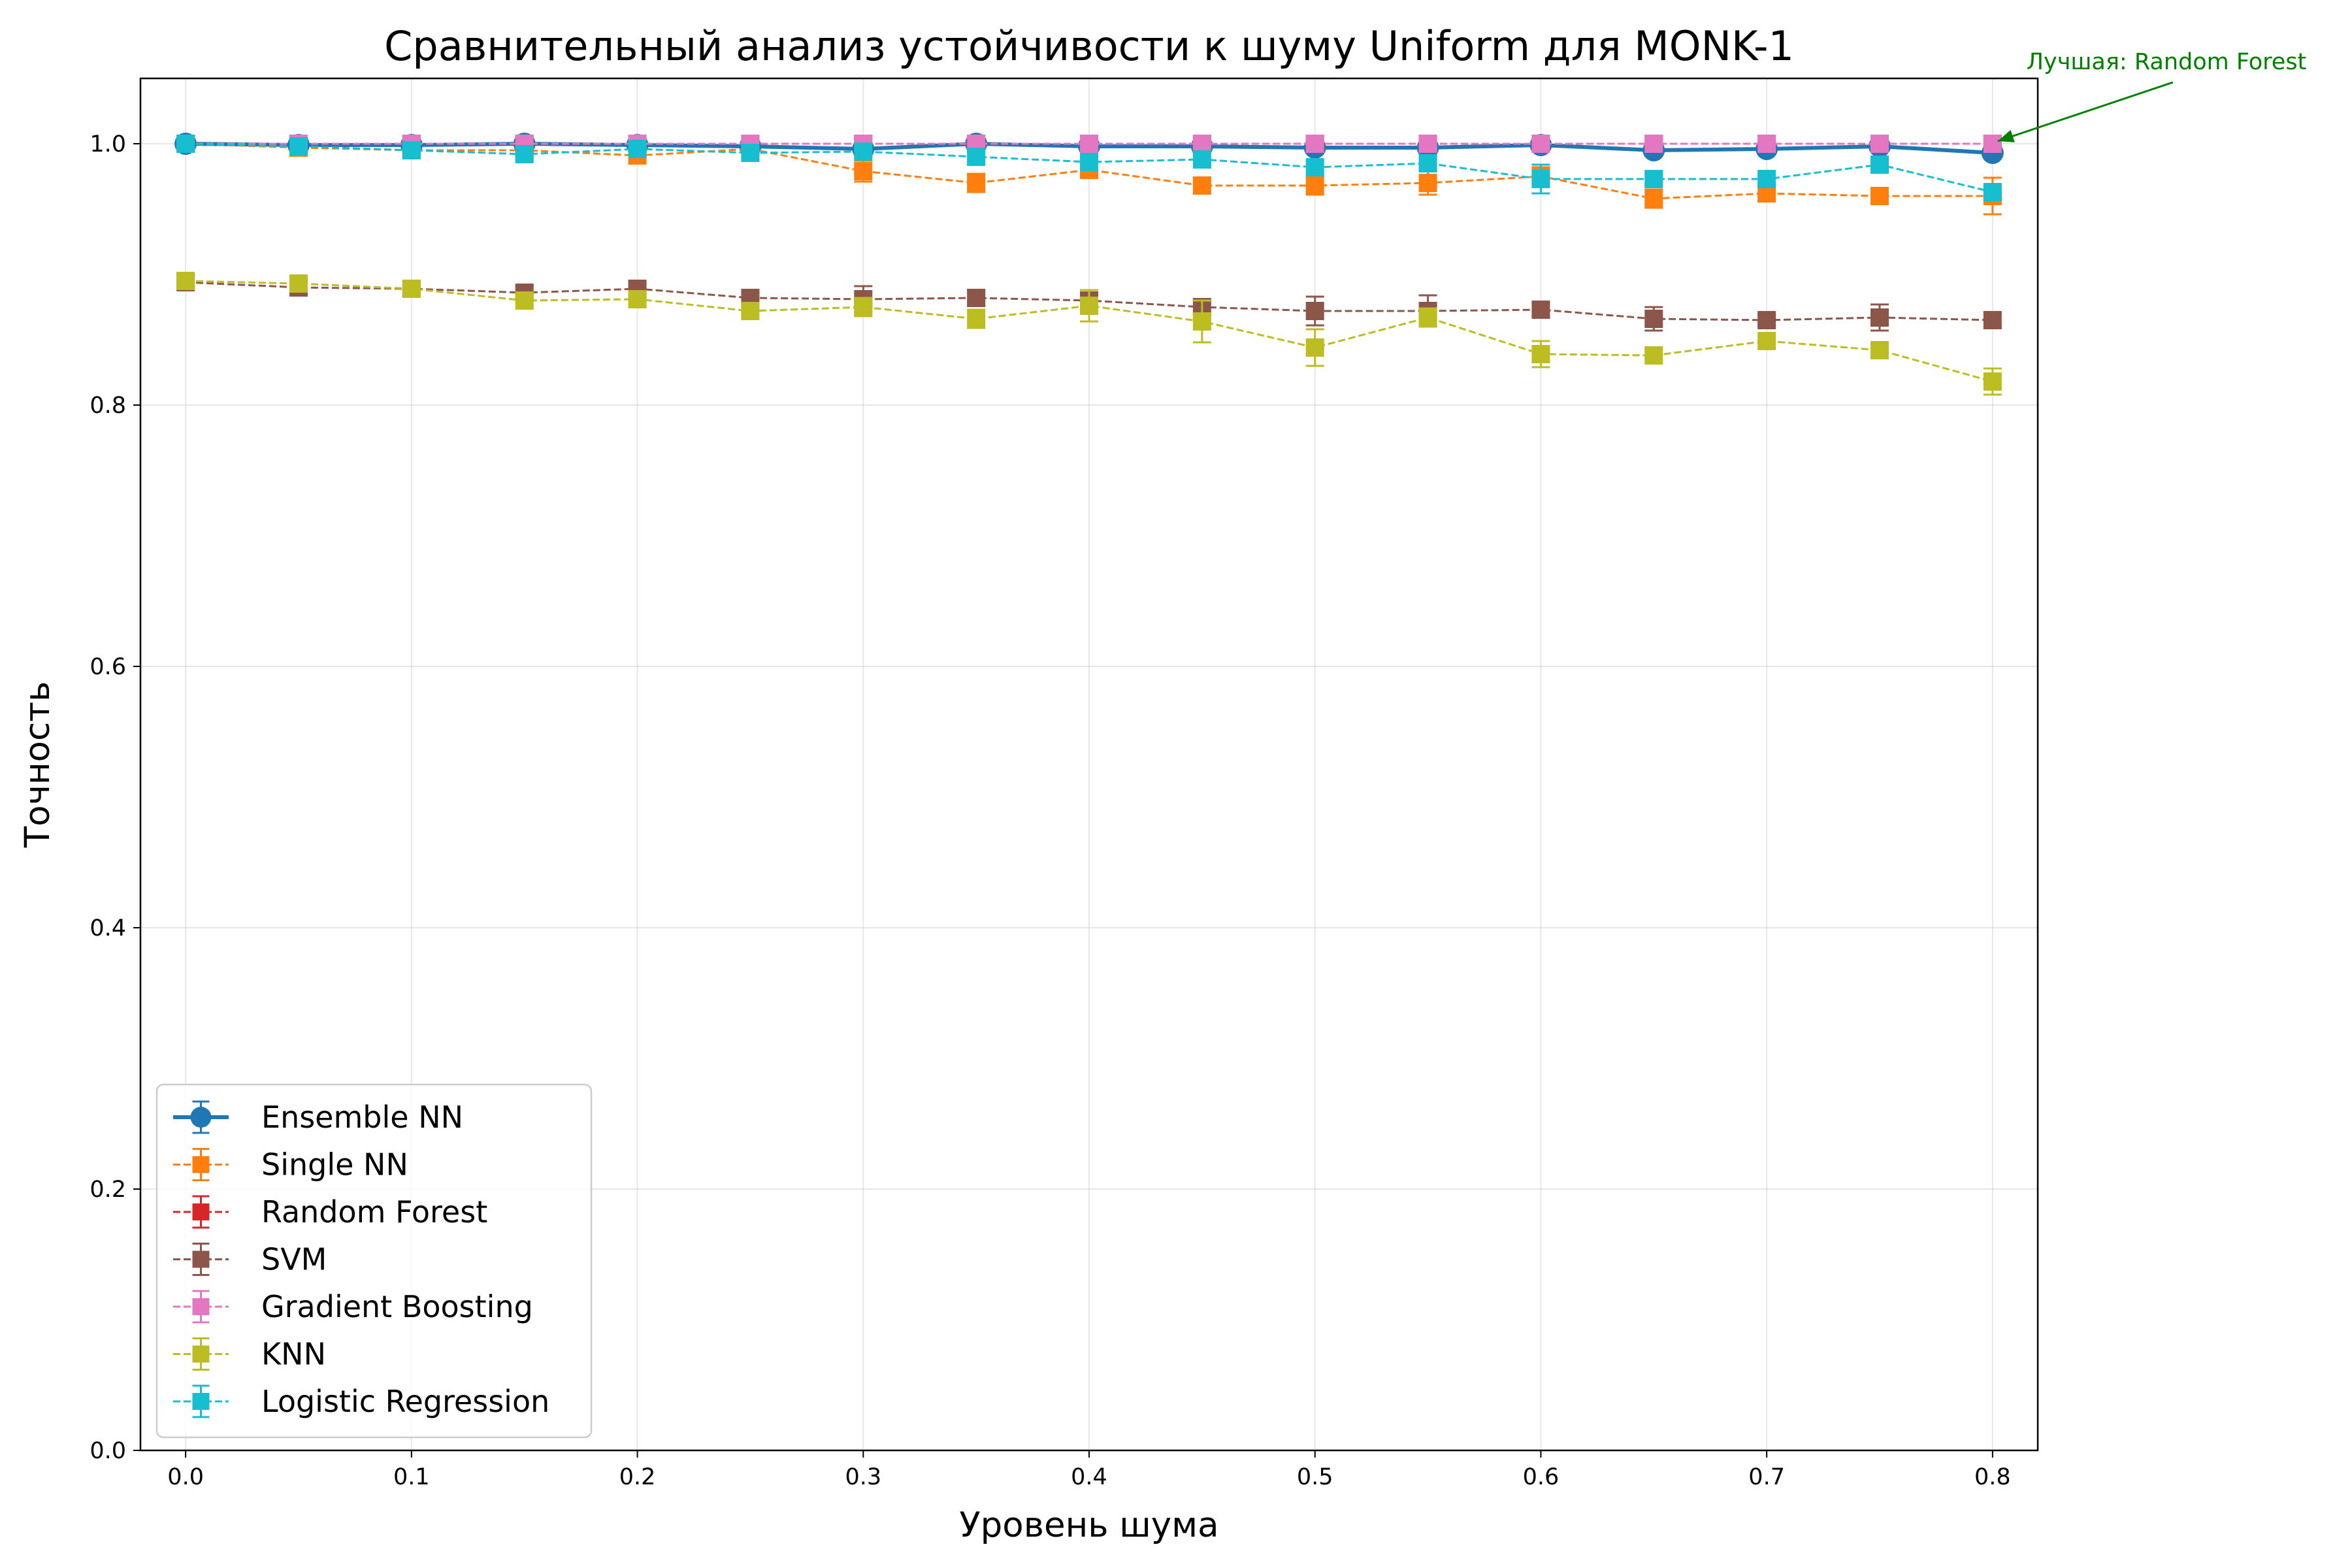 The width and height of the screenshot is (2352, 1568). Describe the element at coordinates (2006, 135) in the screenshot. I see `annotation-arrow-head` at that location.